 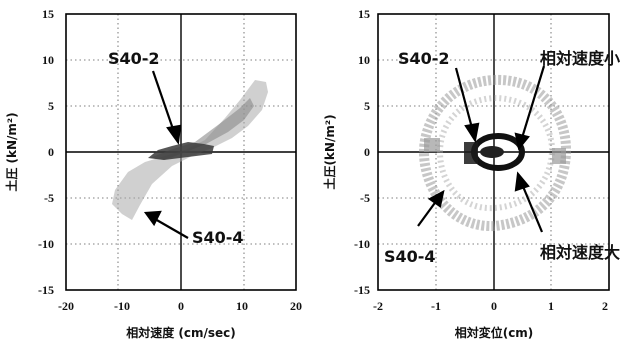 What do you see at coordinates (533, 102) in the screenshot?
I see `right-arrow-small-line` at bounding box center [533, 102].